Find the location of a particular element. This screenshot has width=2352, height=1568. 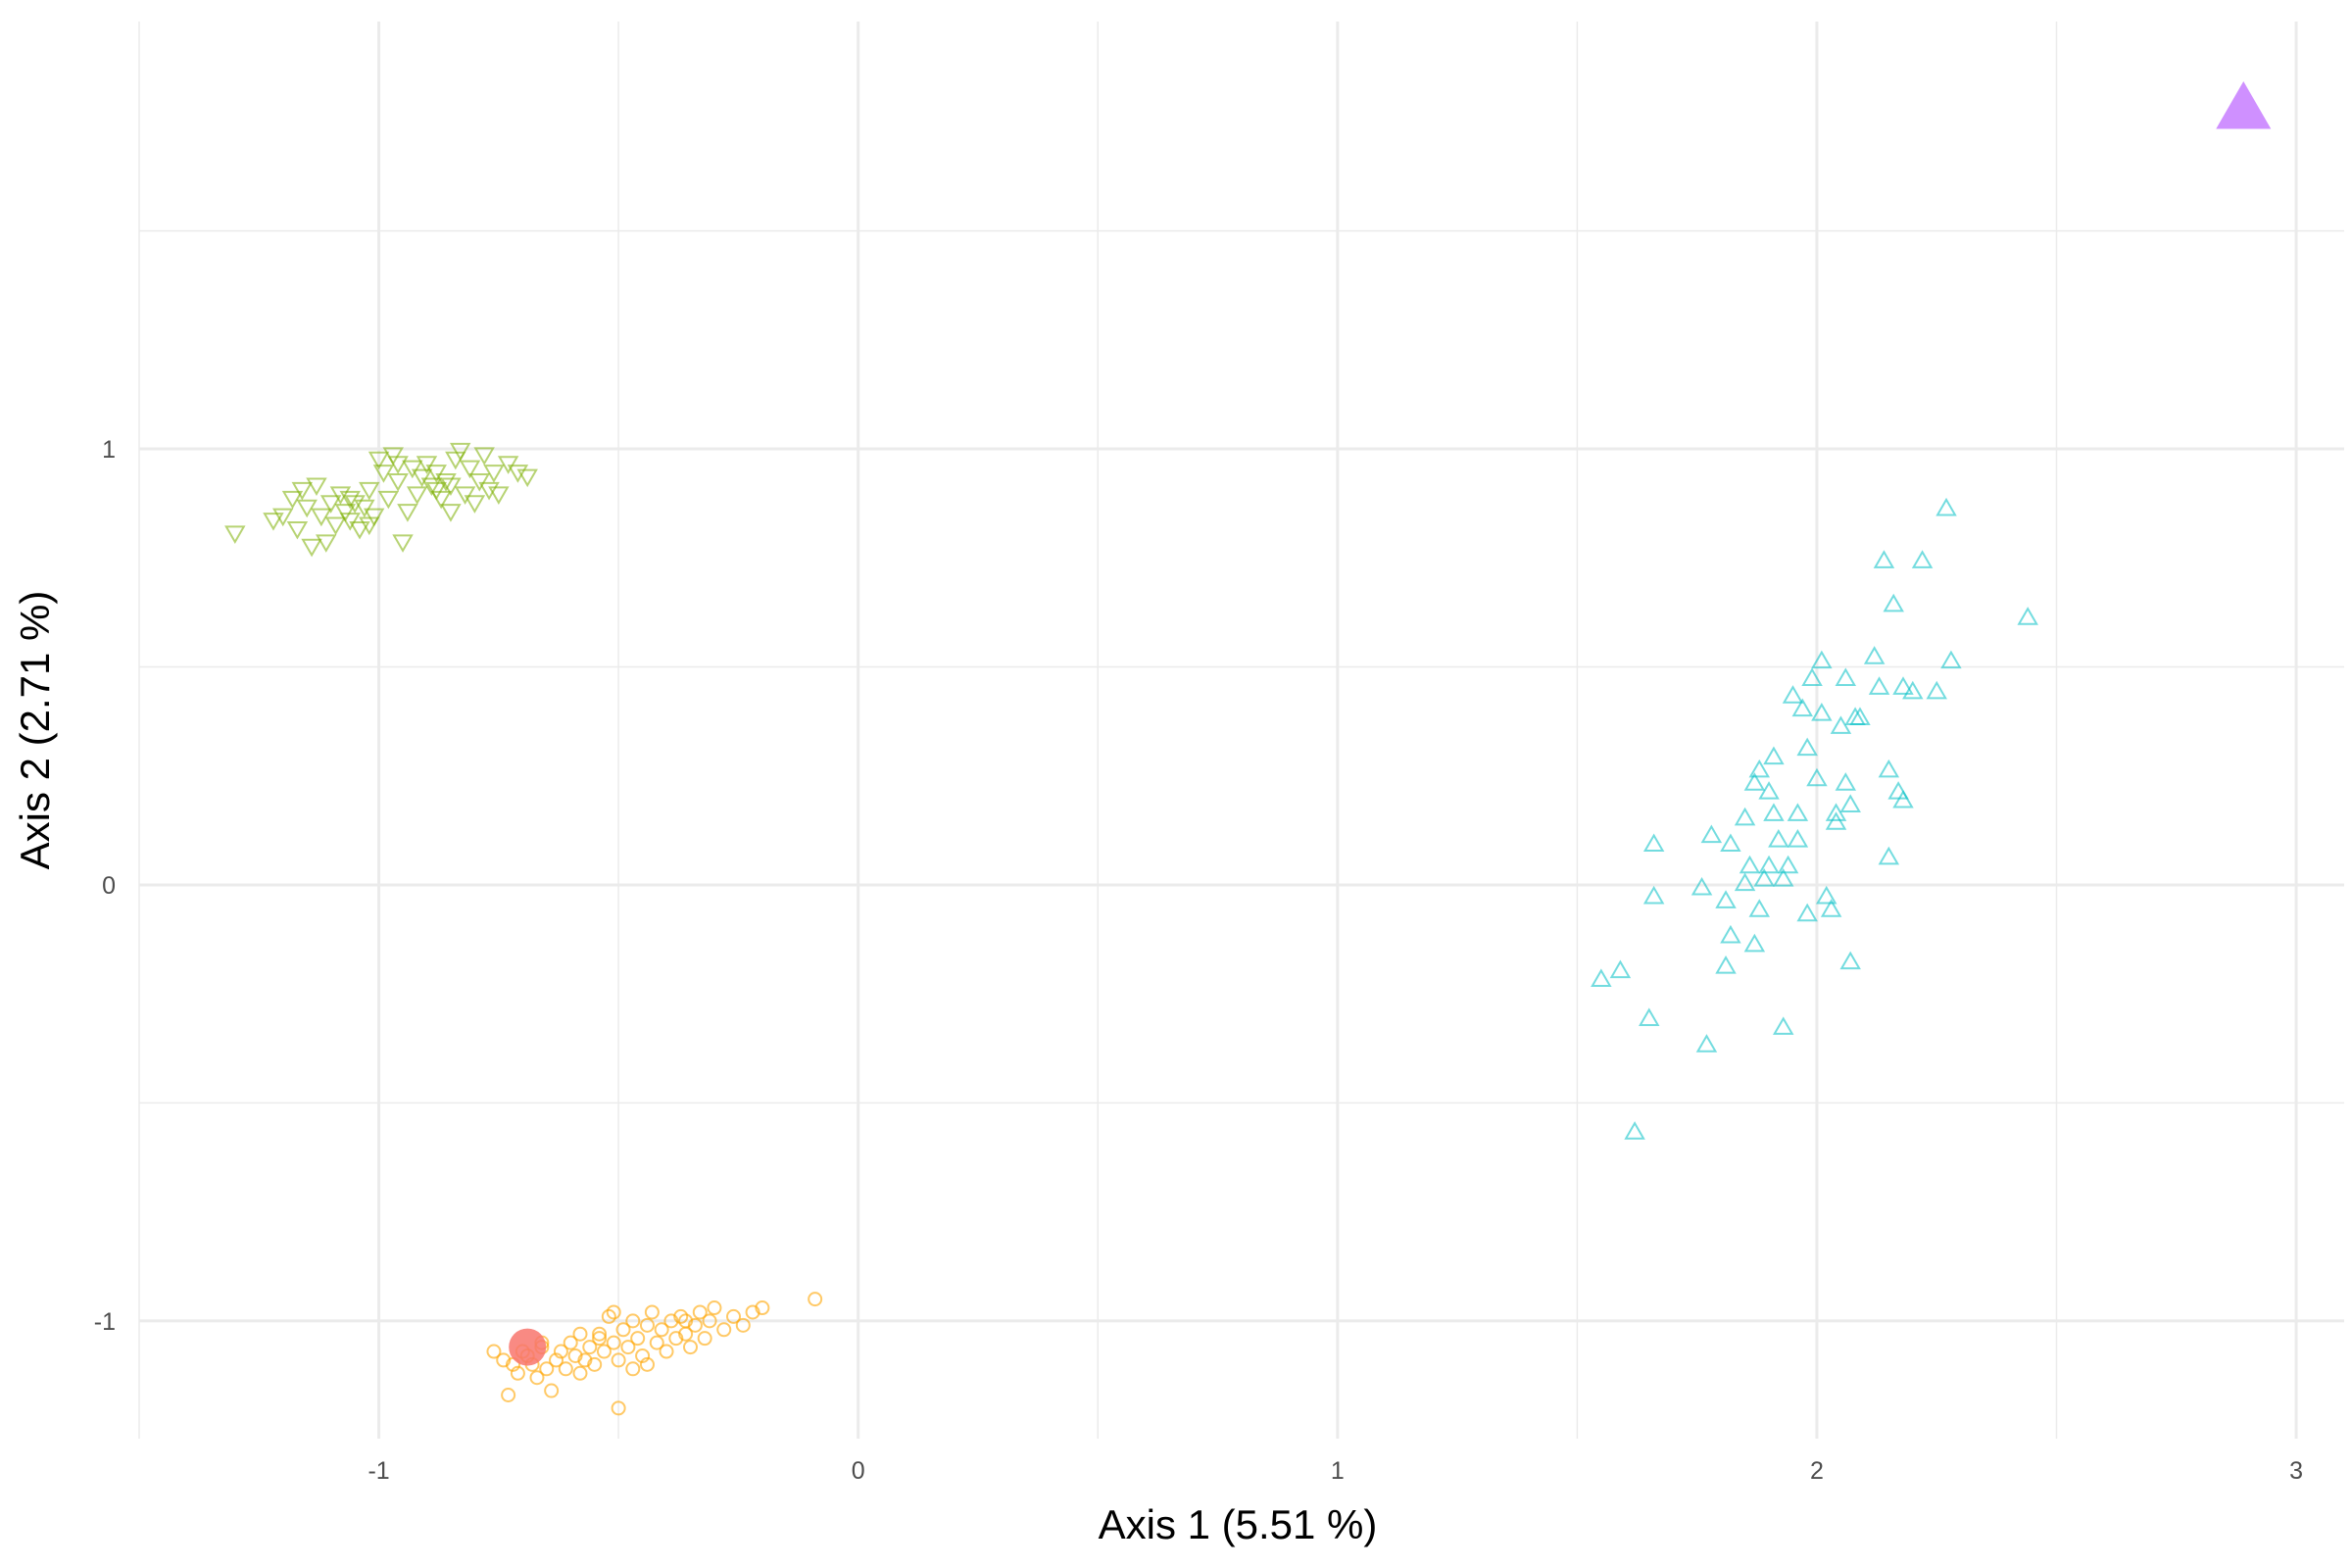

y-tick-labels: -1 0 1 is located at coordinates (105, 886).